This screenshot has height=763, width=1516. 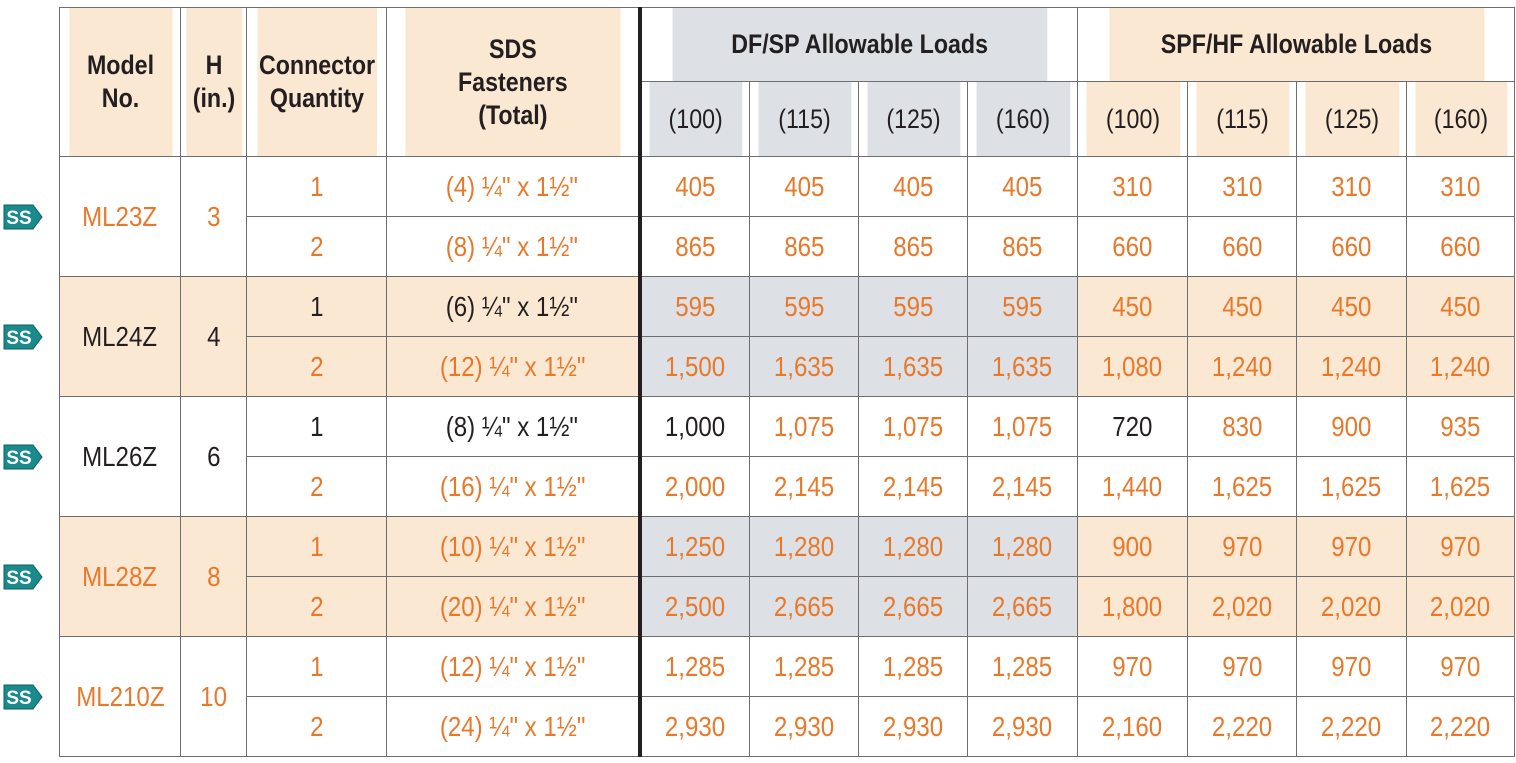 I want to click on model-cell: ML26Z, so click(x=120, y=456).